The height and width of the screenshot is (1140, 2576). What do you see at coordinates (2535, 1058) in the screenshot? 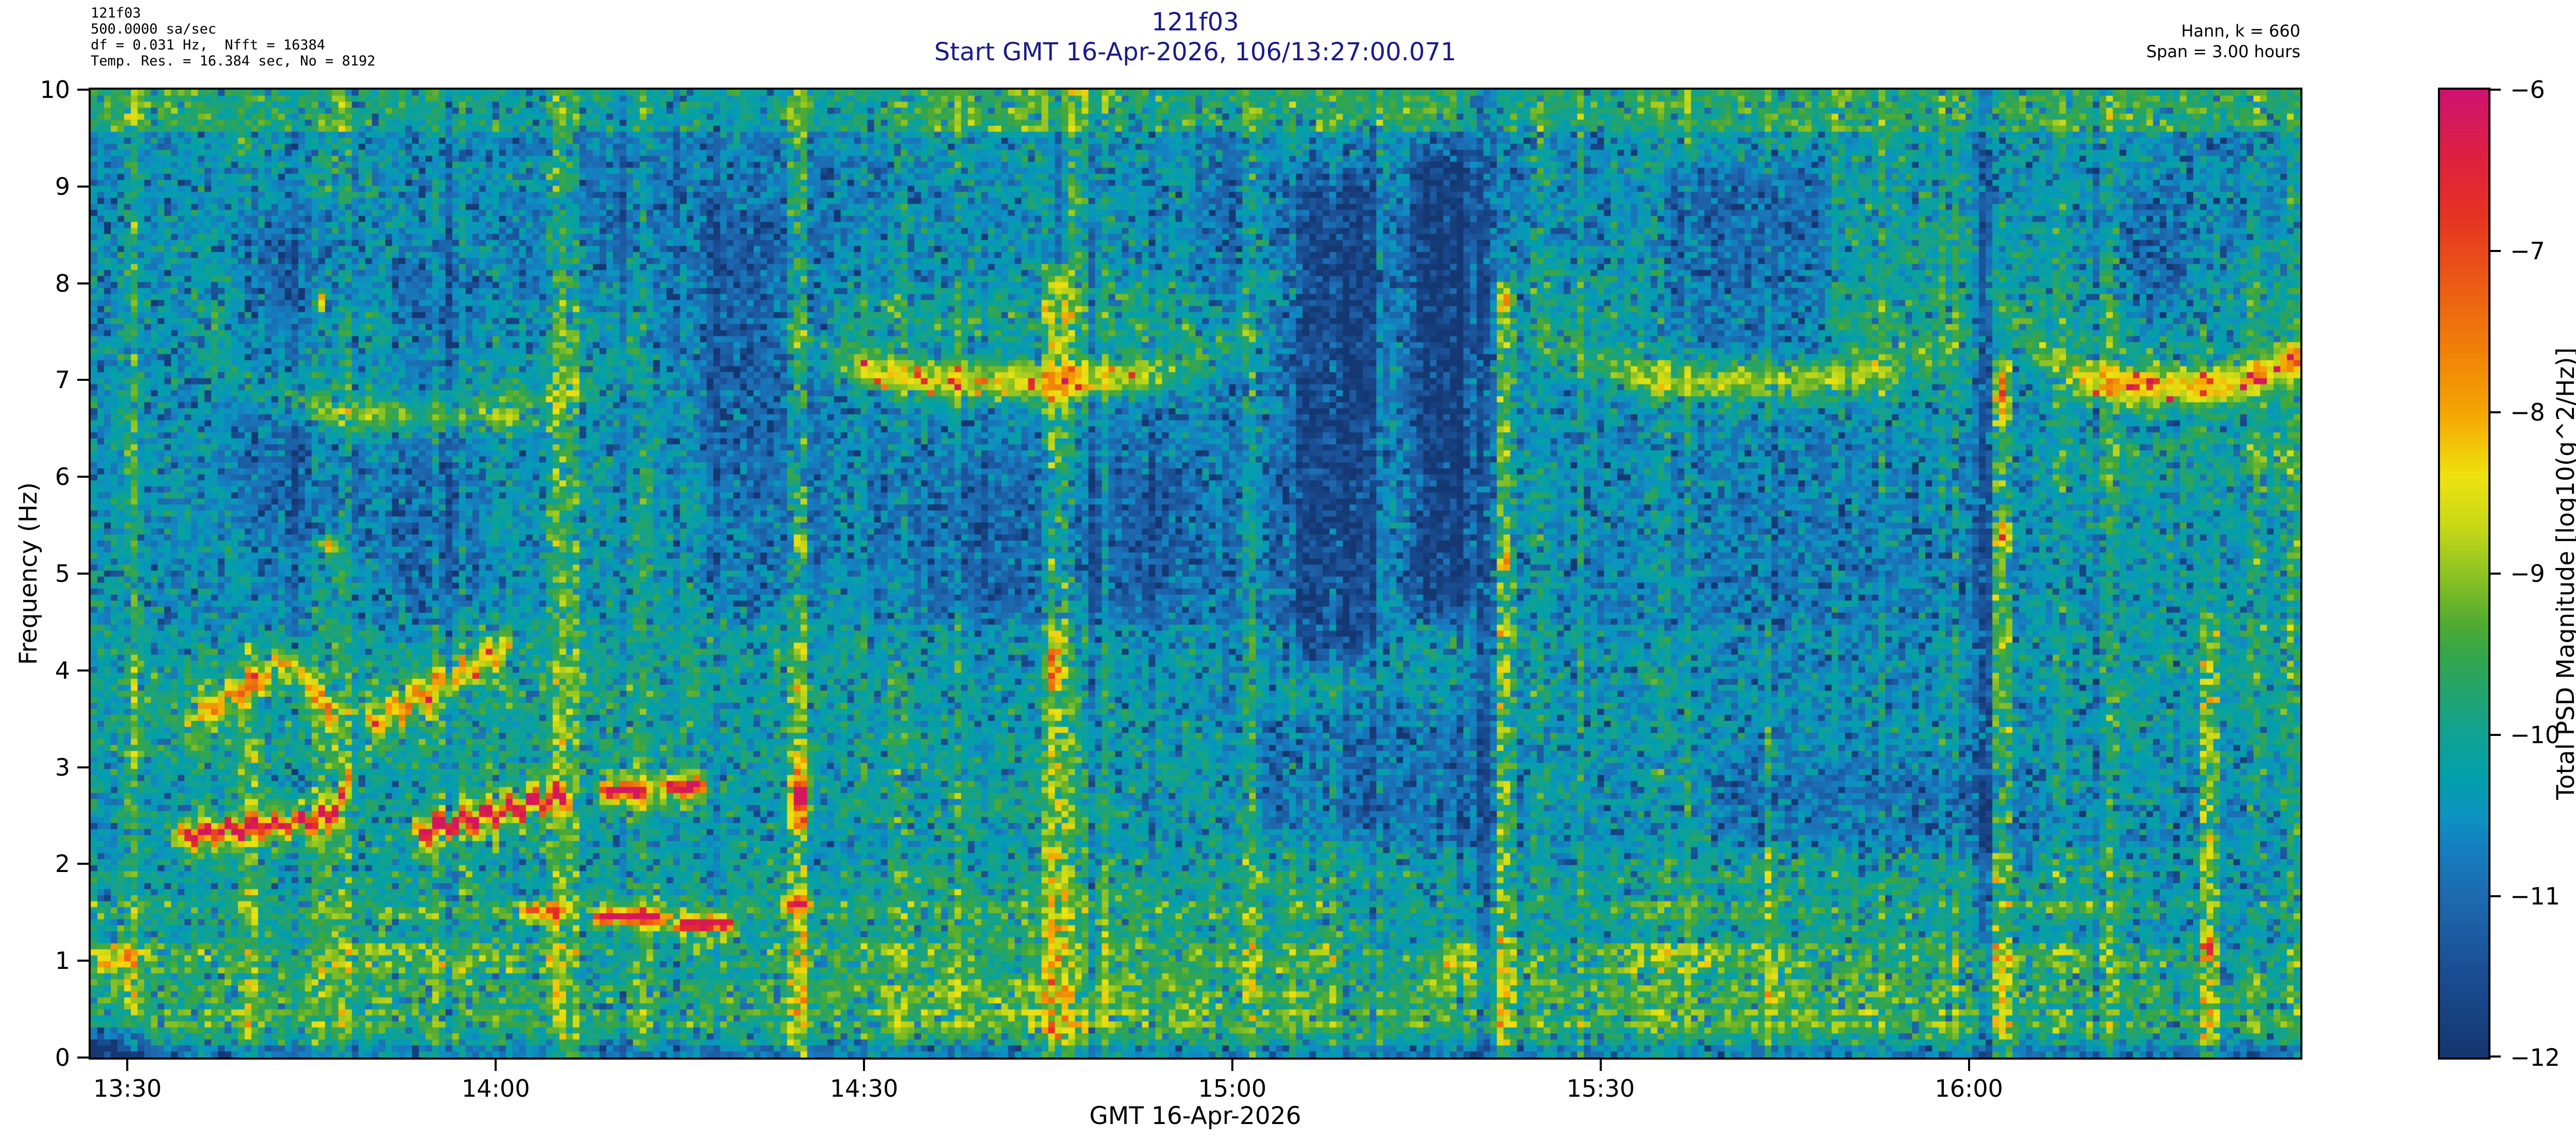
I see `colorbar-tick-label: −12` at bounding box center [2535, 1058].